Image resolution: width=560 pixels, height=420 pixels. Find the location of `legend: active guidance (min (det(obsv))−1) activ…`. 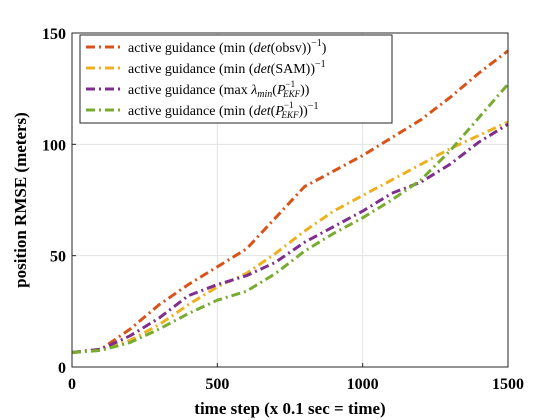

legend: active guidance (min (det(obsv))−1) activ… is located at coordinates (236, 79).